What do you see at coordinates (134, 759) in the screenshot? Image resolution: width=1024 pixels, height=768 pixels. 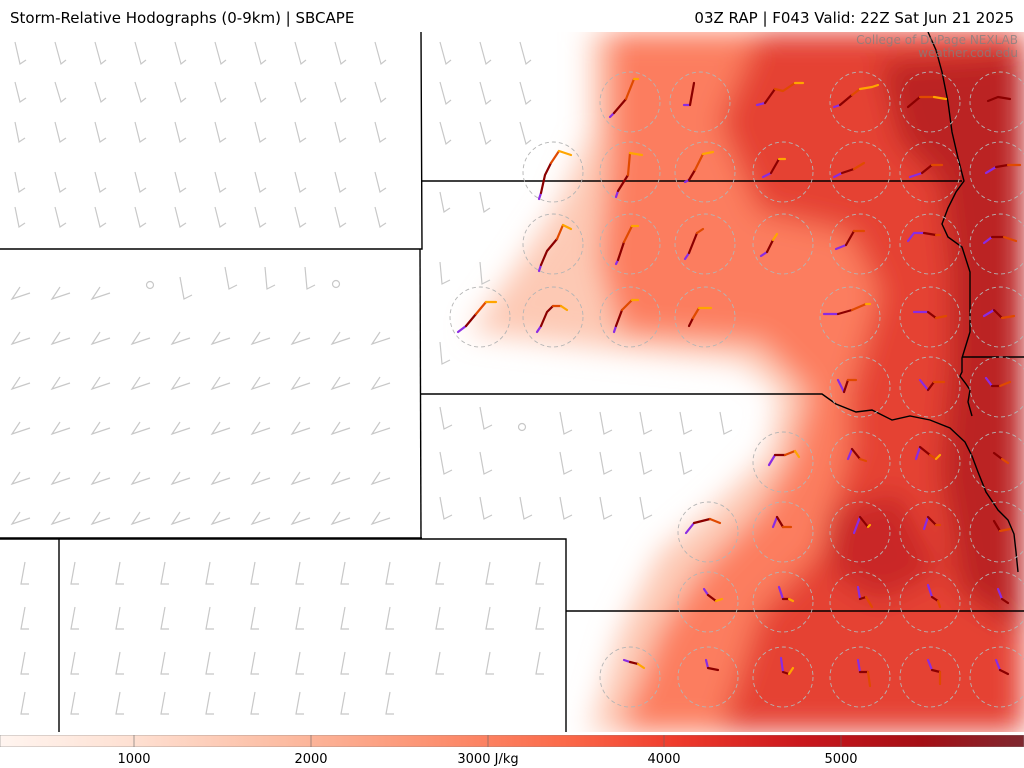 I see `colorbar-tick-1000: 1000` at bounding box center [134, 759].